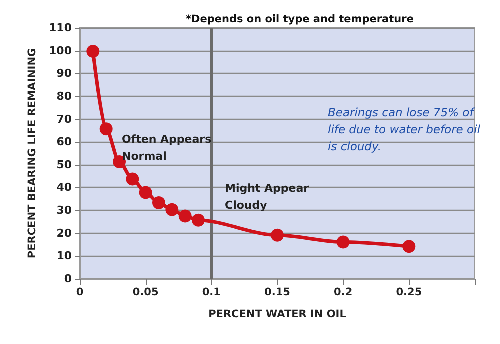 The image size is (500, 344). I want to click on y-tick-label: 90, so click(64, 73).